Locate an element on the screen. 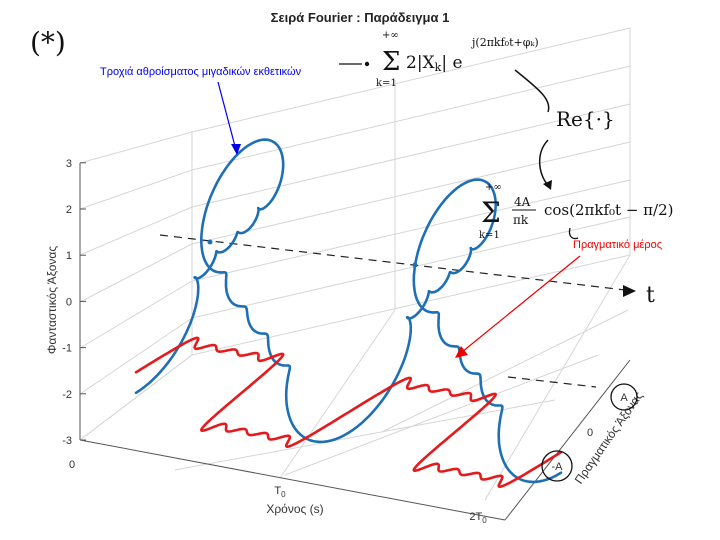 This screenshot has width=720, height=540. blue-curve-label: Τροχιά αθροίσματος μιγαδικών εκθετικών is located at coordinates (201, 72).